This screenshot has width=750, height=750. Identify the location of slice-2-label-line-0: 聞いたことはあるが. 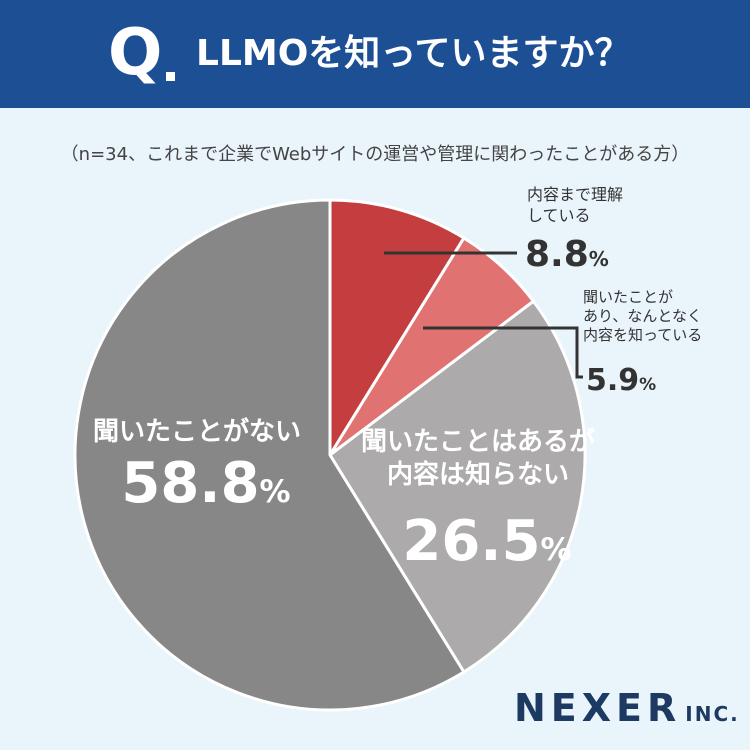
(478, 441).